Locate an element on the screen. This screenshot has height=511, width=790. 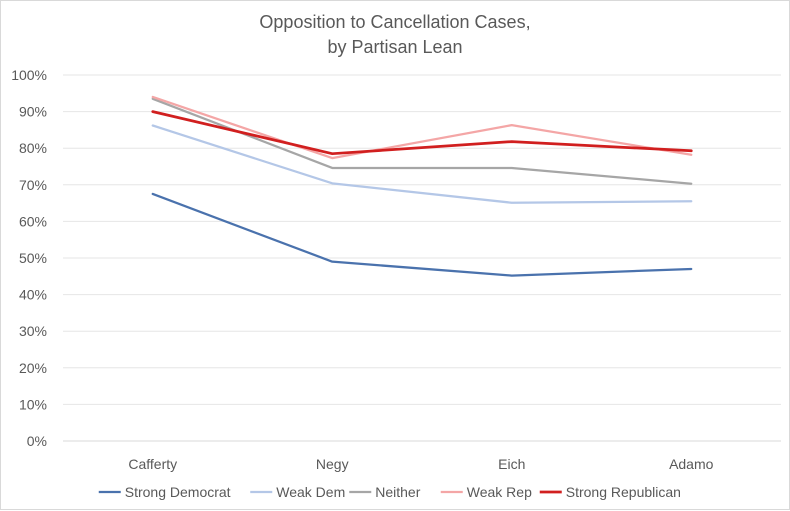
legend-label: Neither is located at coordinates (397, 492).